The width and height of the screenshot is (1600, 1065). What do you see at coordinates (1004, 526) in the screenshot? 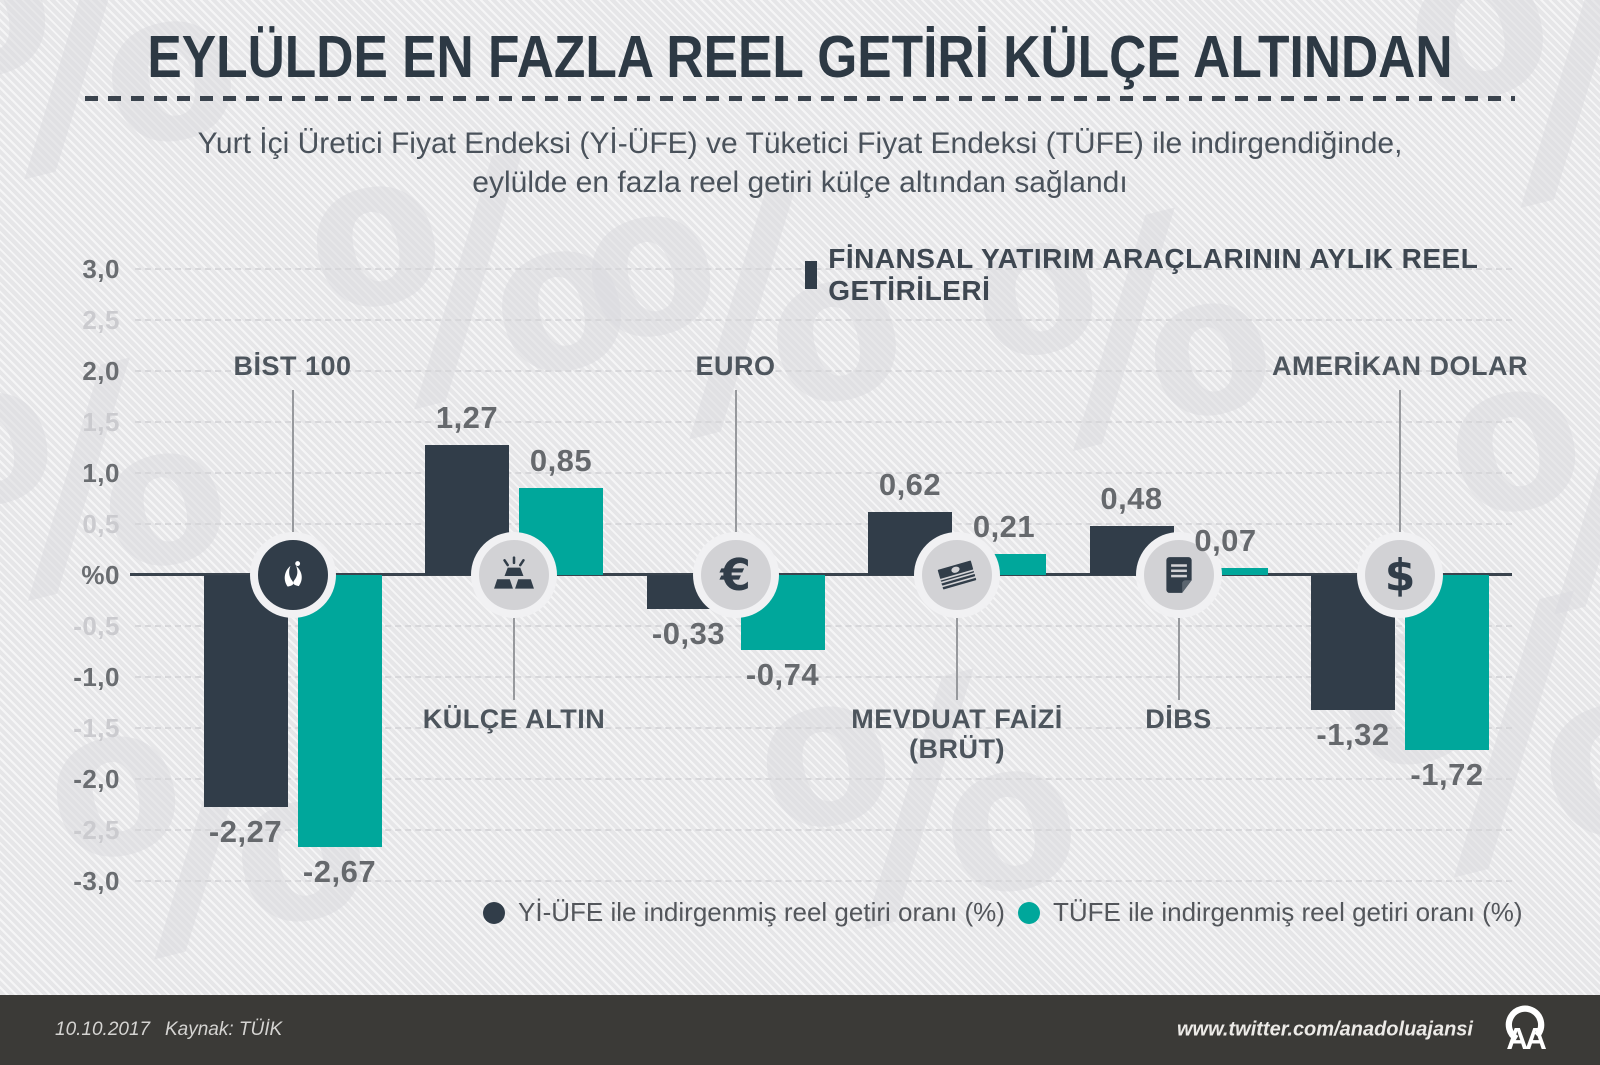
I see `value-label: 0,21` at bounding box center [1004, 526].